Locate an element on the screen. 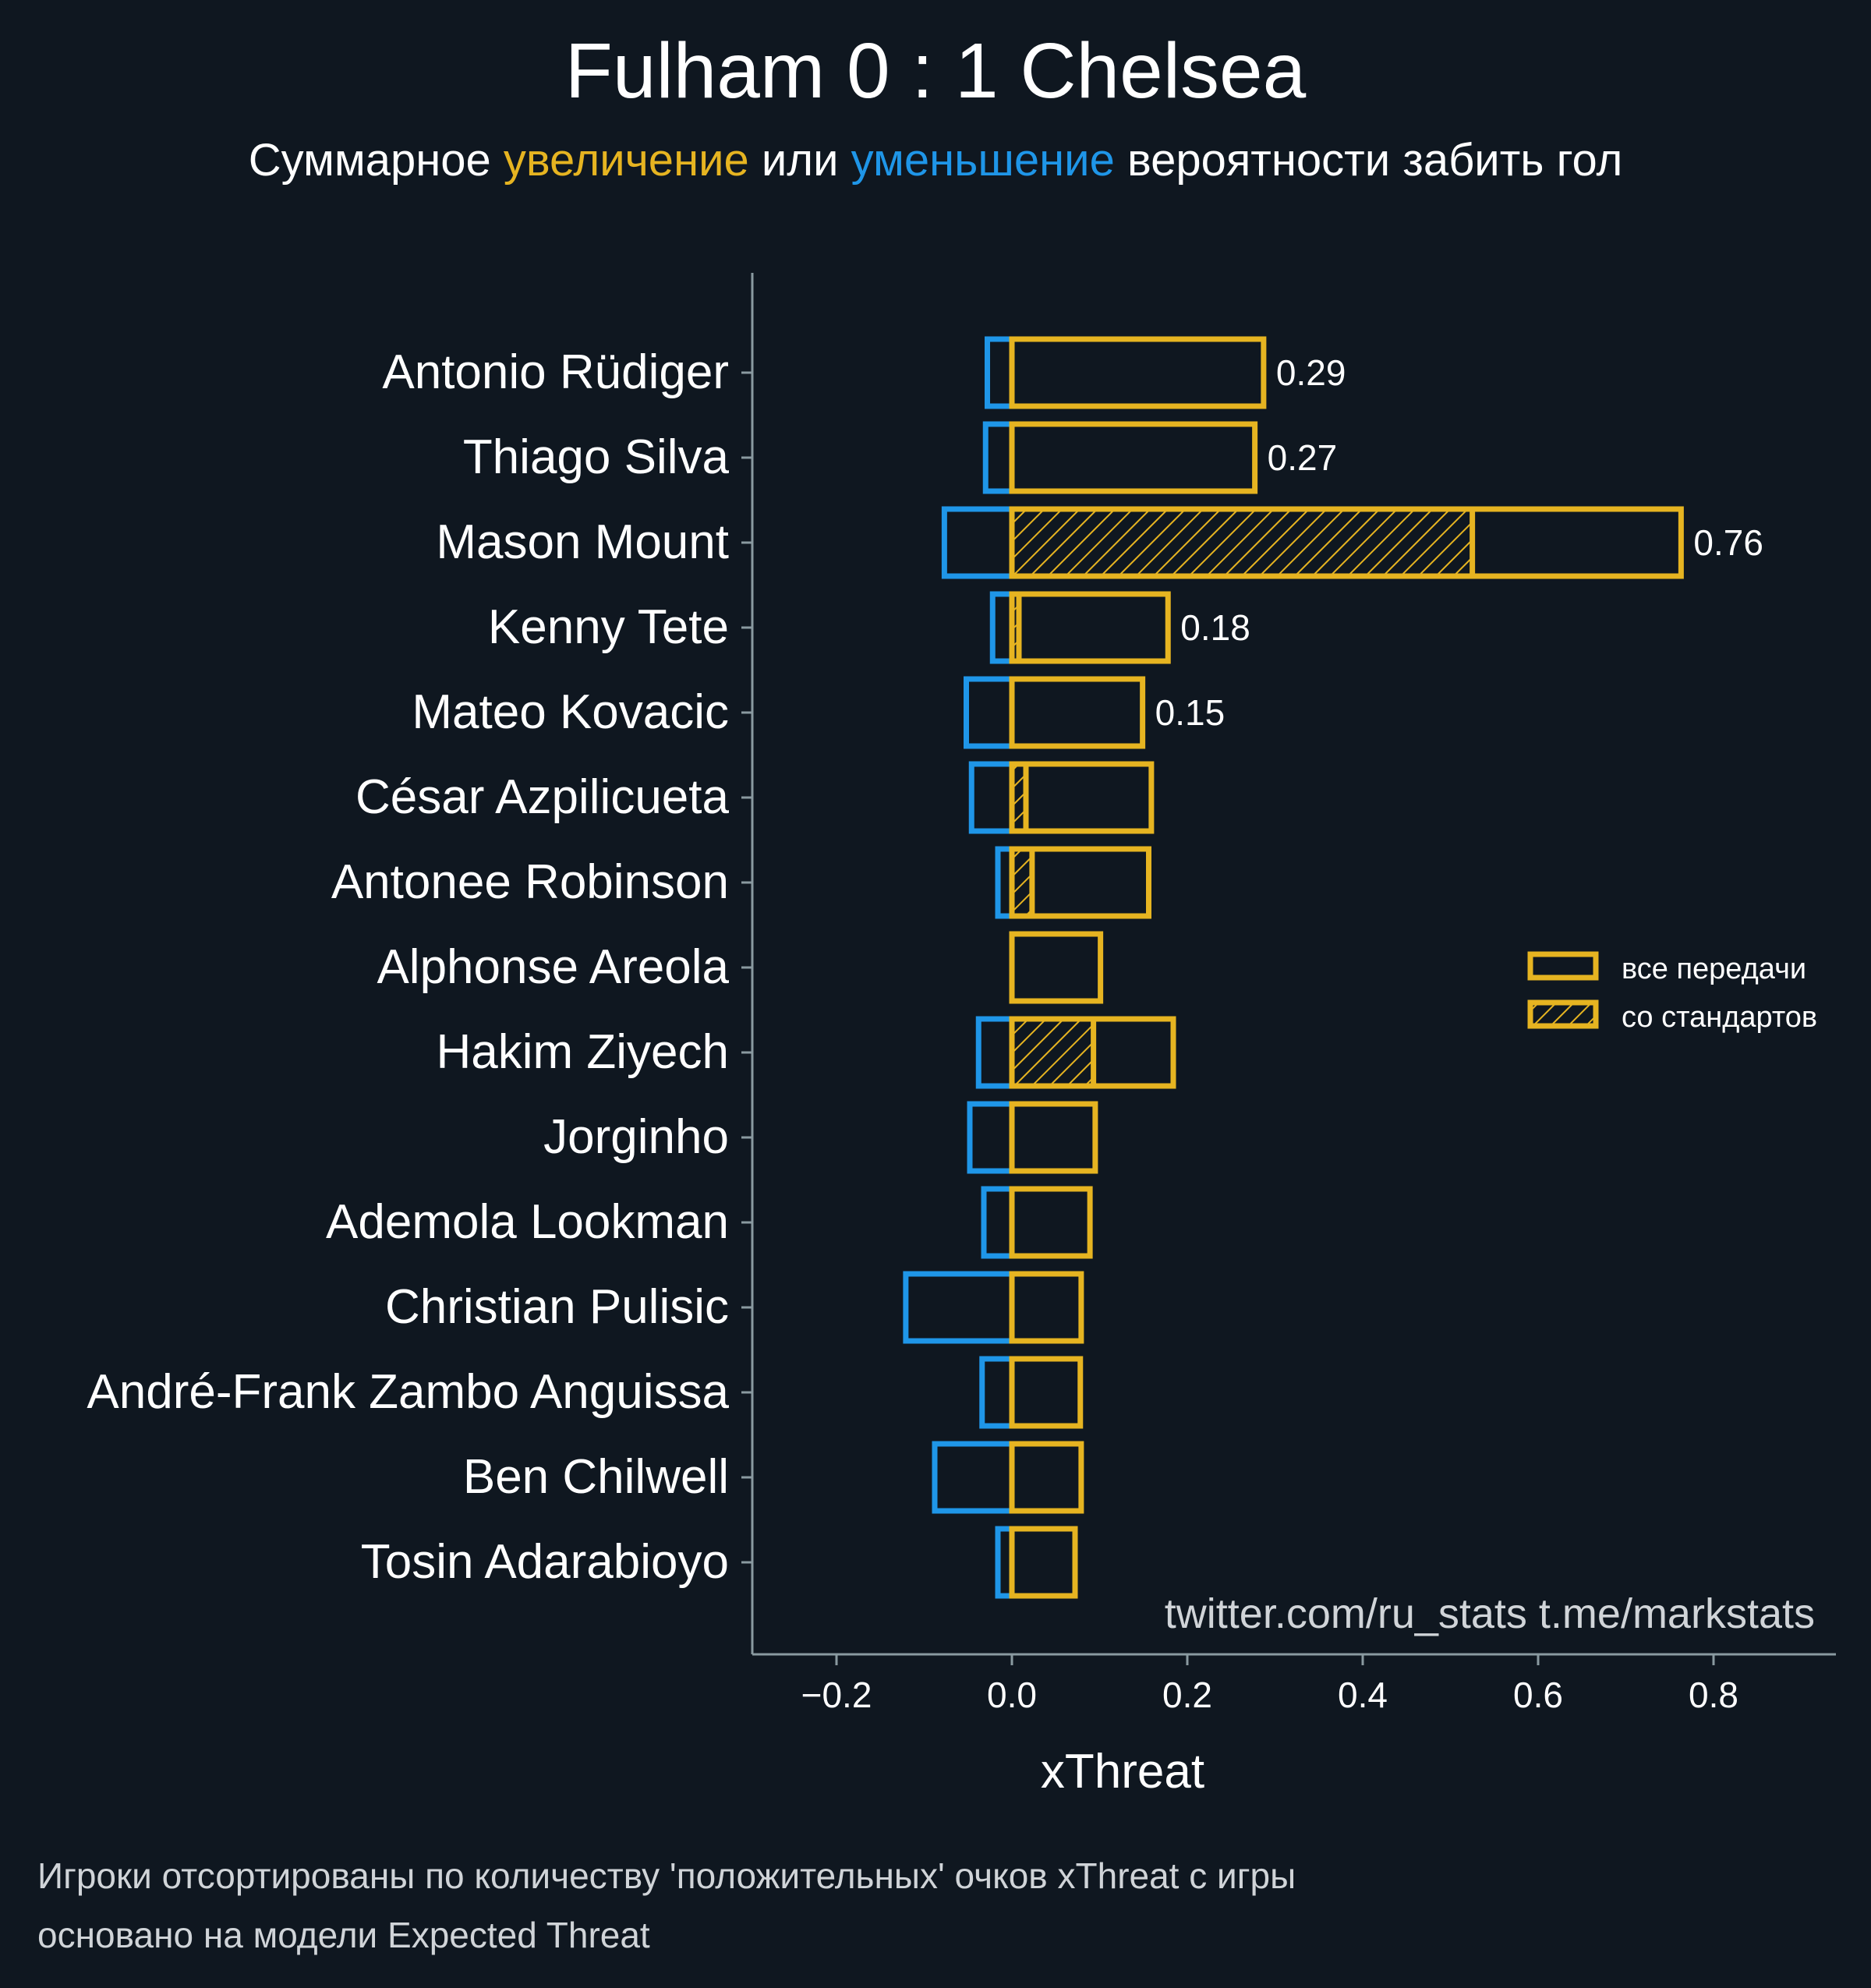 Image resolution: width=1871 pixels, height=1988 pixels. x-tick-label: 0.8 is located at coordinates (1713, 1695).